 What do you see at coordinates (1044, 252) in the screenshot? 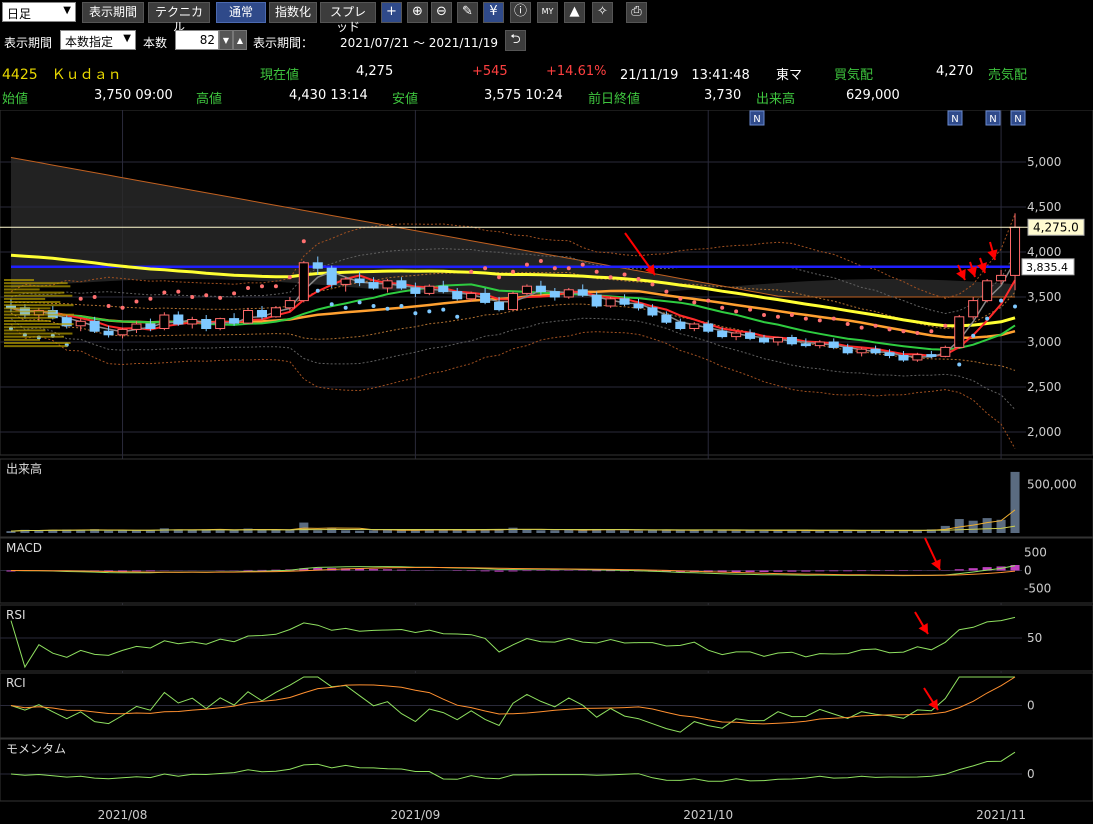
I see `price-tick-label: 4,000` at bounding box center [1044, 252].